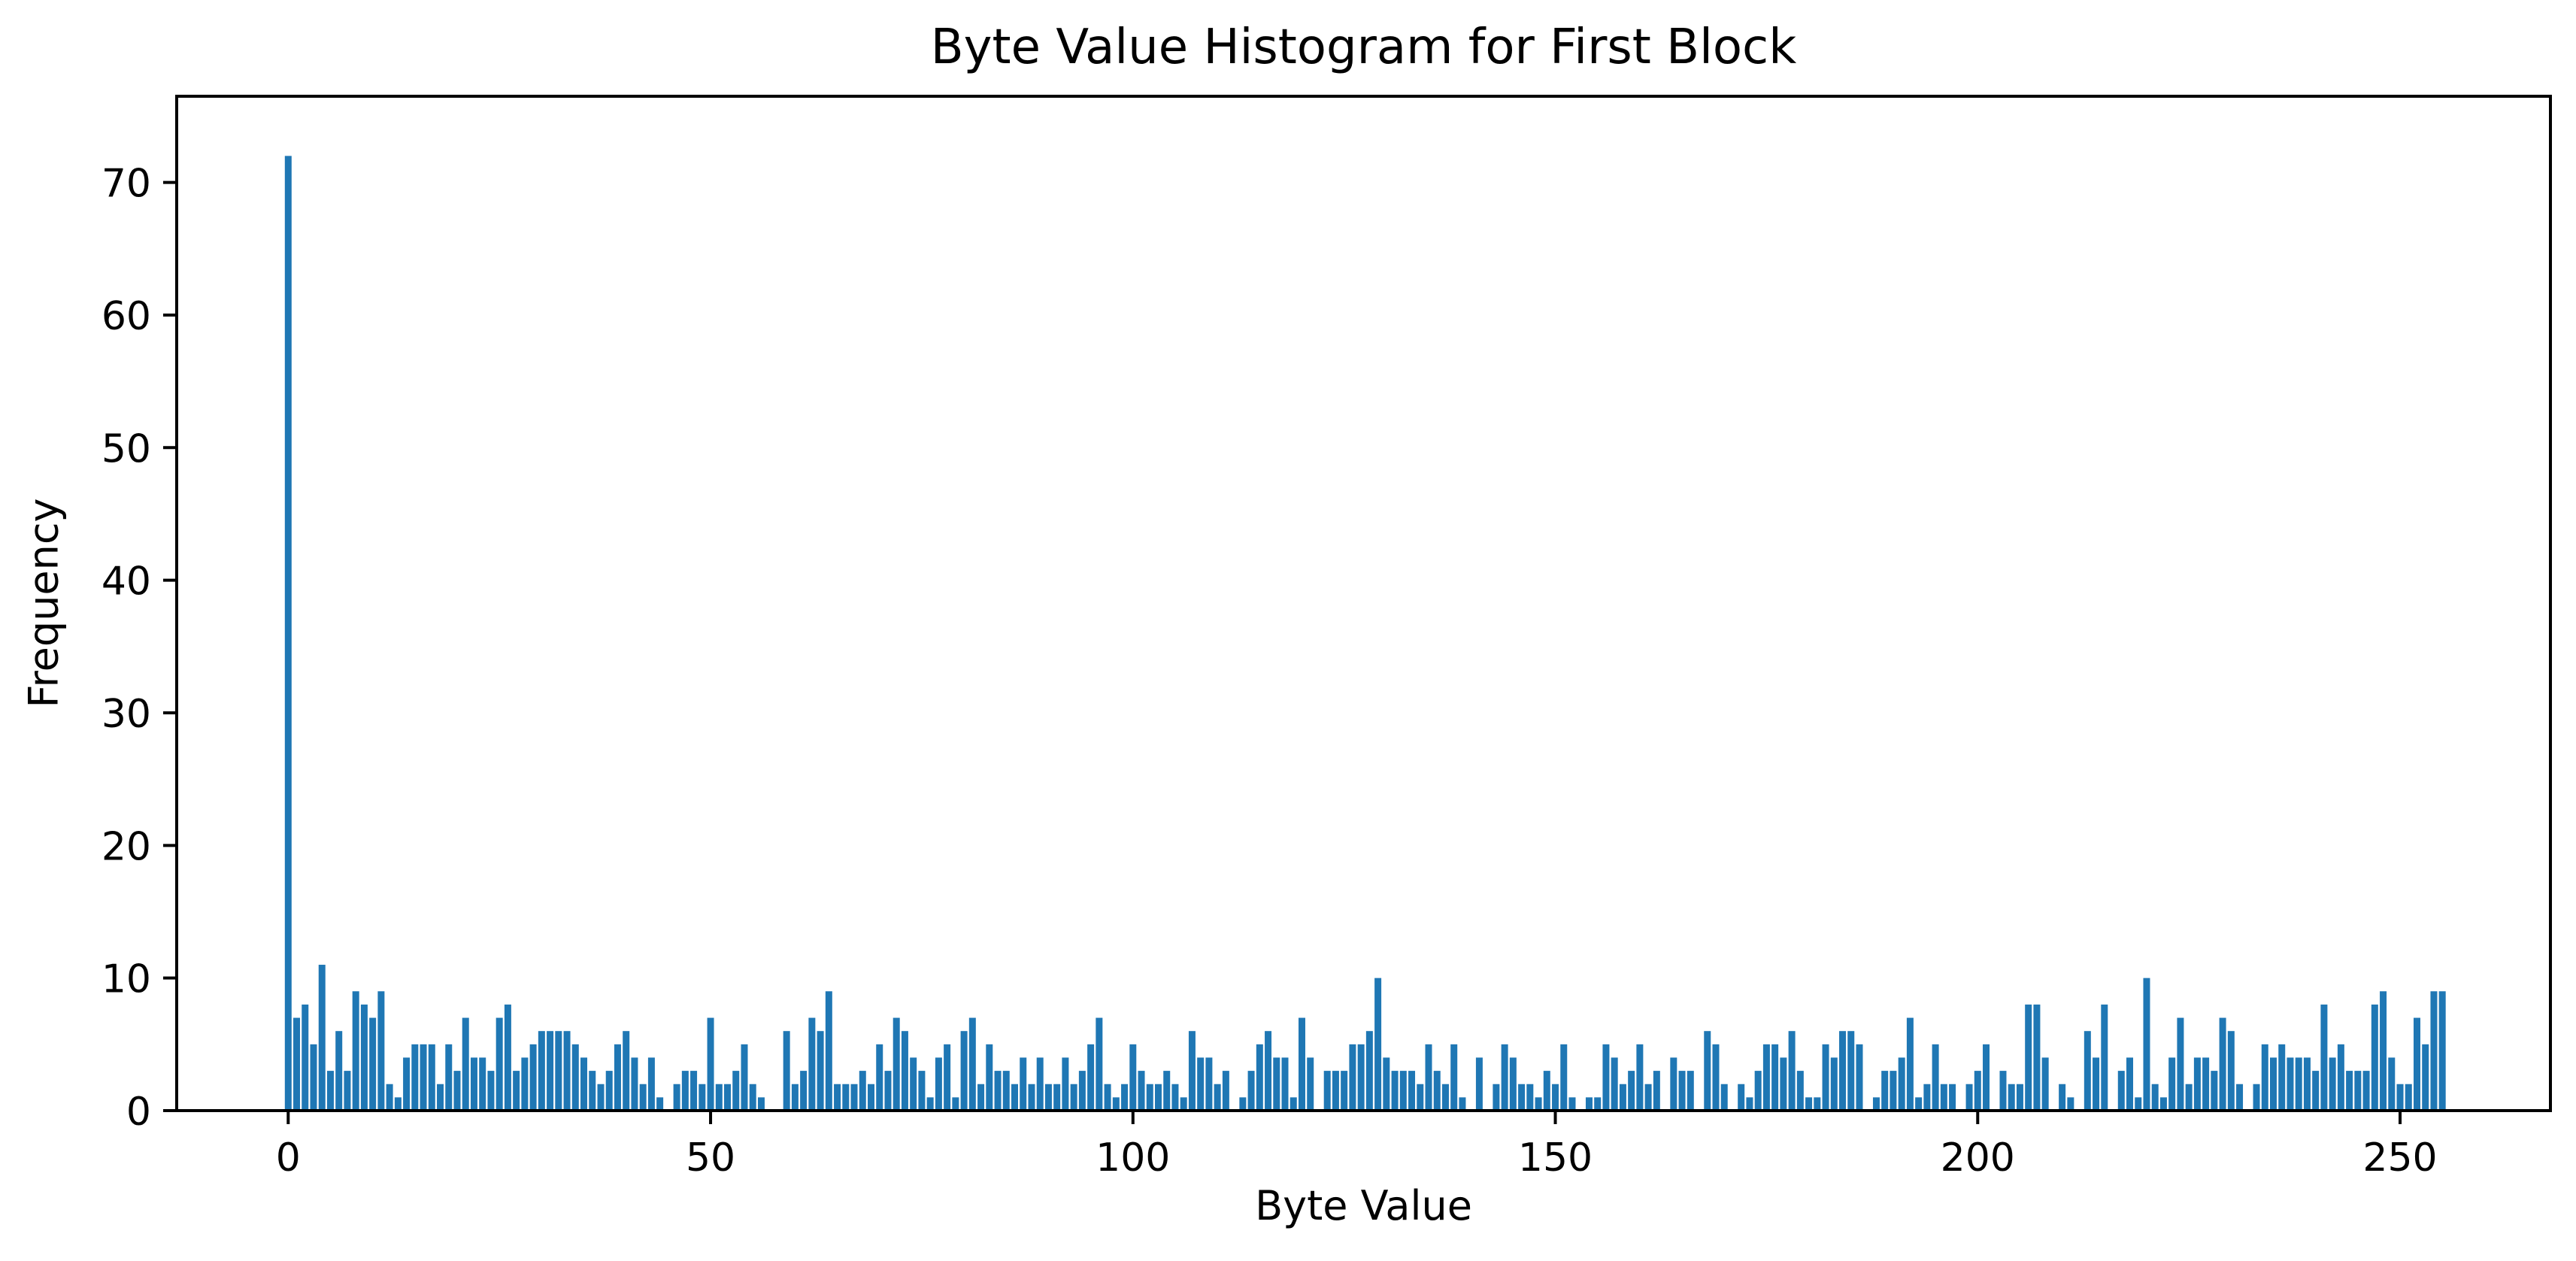  What do you see at coordinates (138, 1112) in the screenshot?
I see `y-tick-label-0: 0` at bounding box center [138, 1112].